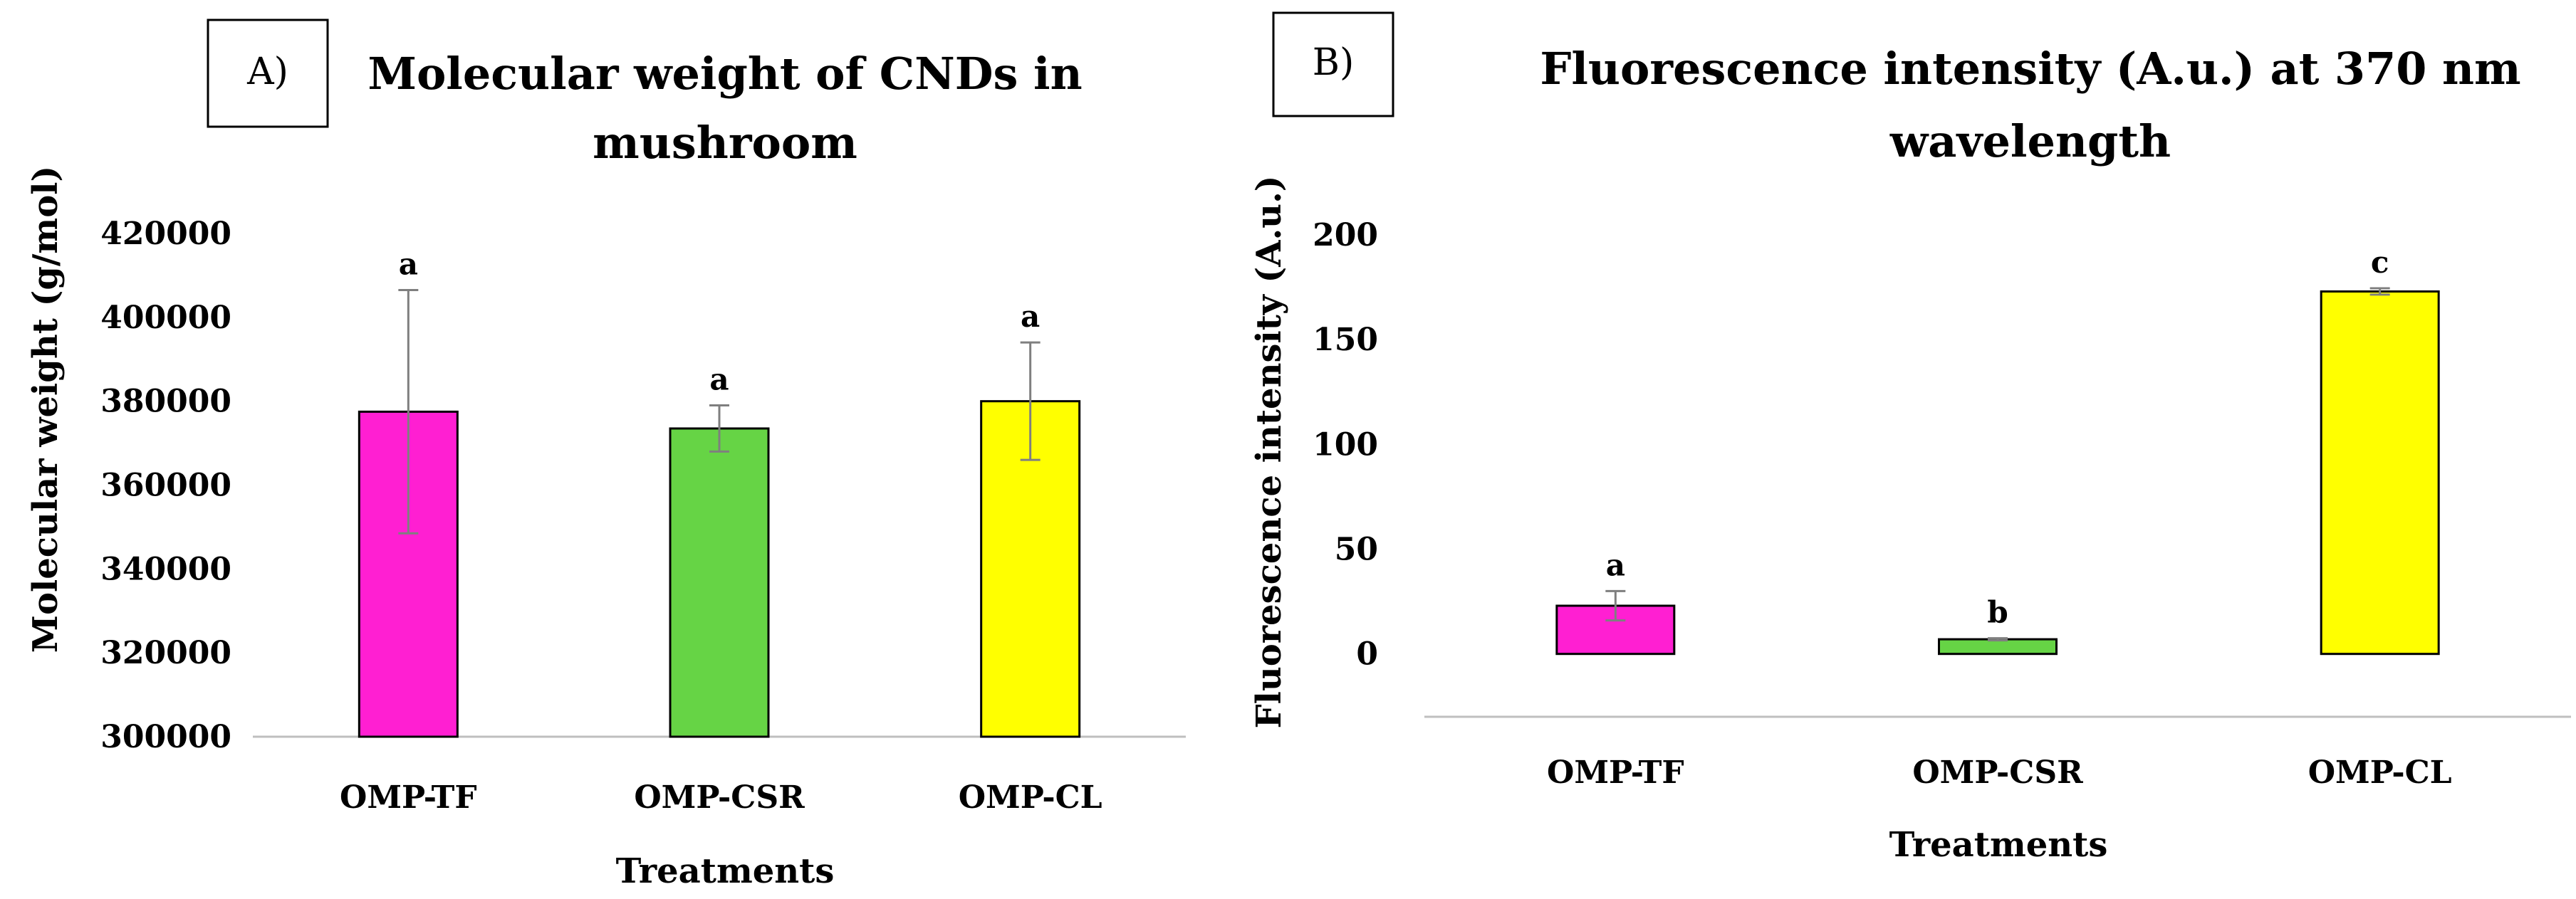 The image size is (2576, 899). What do you see at coordinates (1030, 401) in the screenshot?
I see `panel-a-error-bar-omp-cl` at bounding box center [1030, 401].